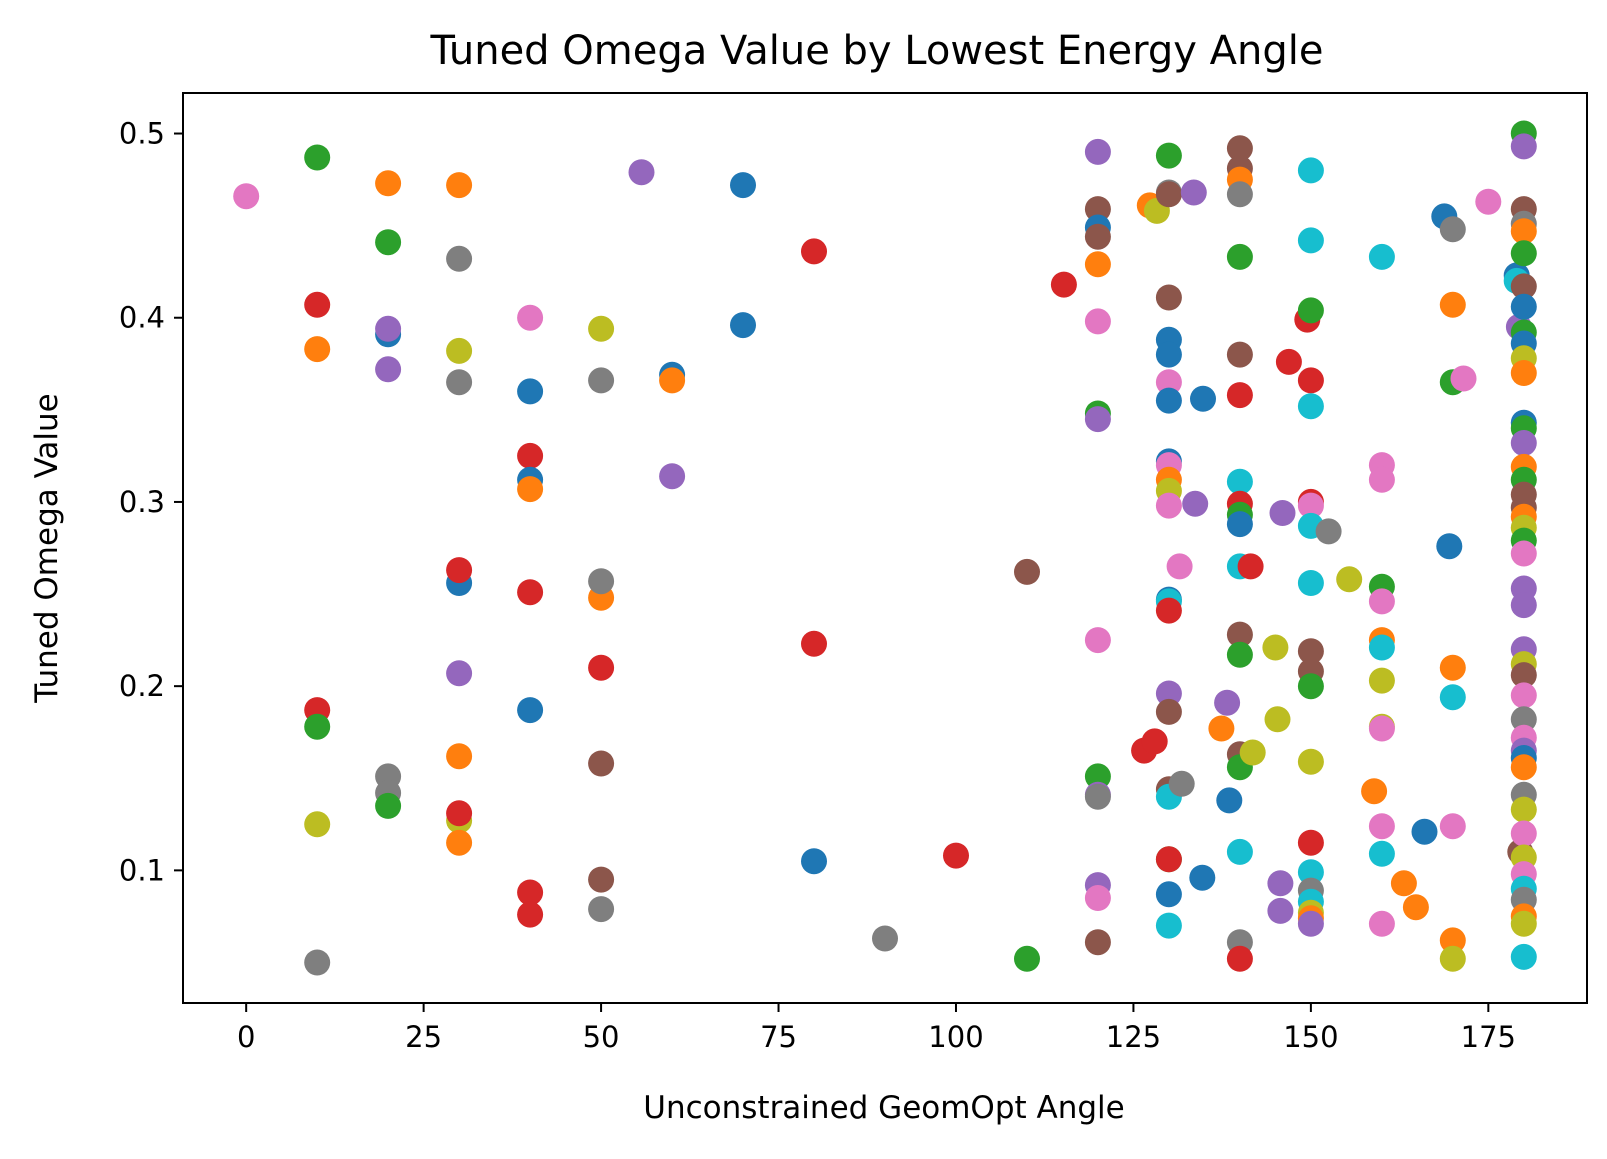  What do you see at coordinates (142, 134) in the screenshot?
I see `y-tick-label: 0.5` at bounding box center [142, 134].